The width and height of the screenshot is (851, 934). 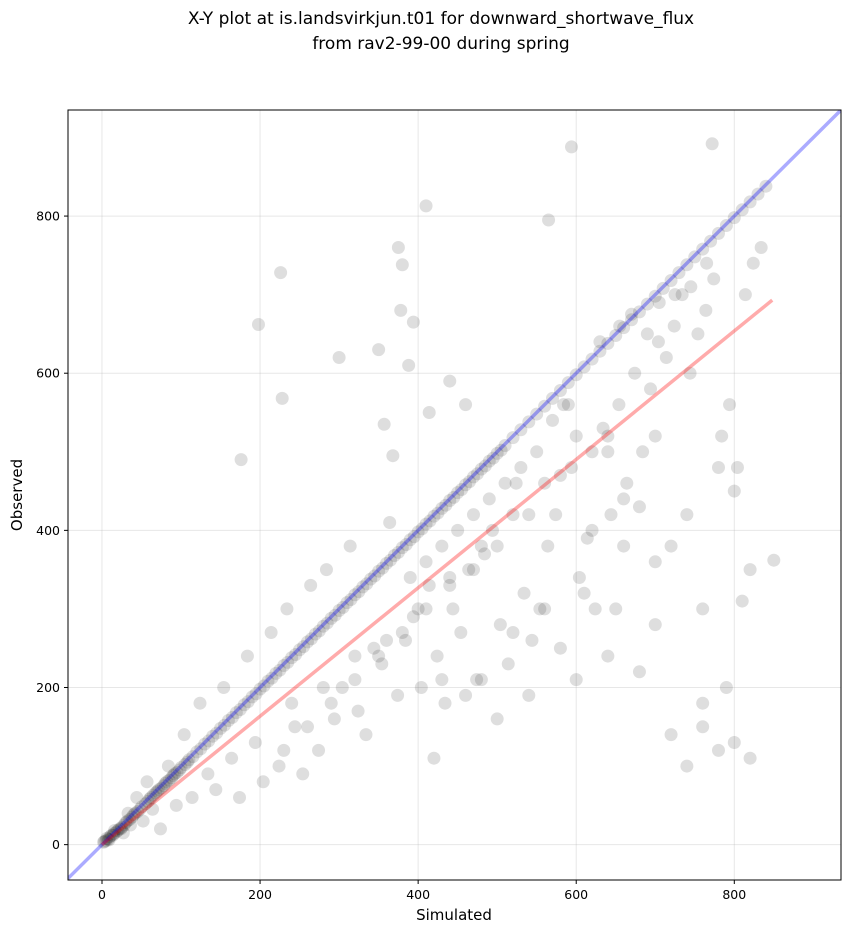 I want to click on y-tick-label: 400, so click(x=48, y=530).